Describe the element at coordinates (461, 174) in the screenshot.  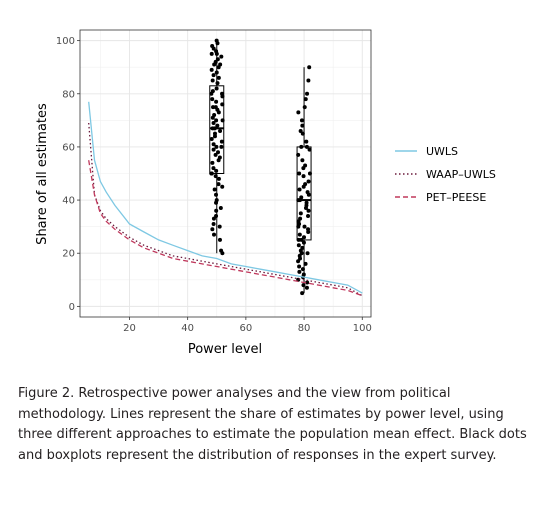
I see `legend-label: WAAP–UWLS` at that location.